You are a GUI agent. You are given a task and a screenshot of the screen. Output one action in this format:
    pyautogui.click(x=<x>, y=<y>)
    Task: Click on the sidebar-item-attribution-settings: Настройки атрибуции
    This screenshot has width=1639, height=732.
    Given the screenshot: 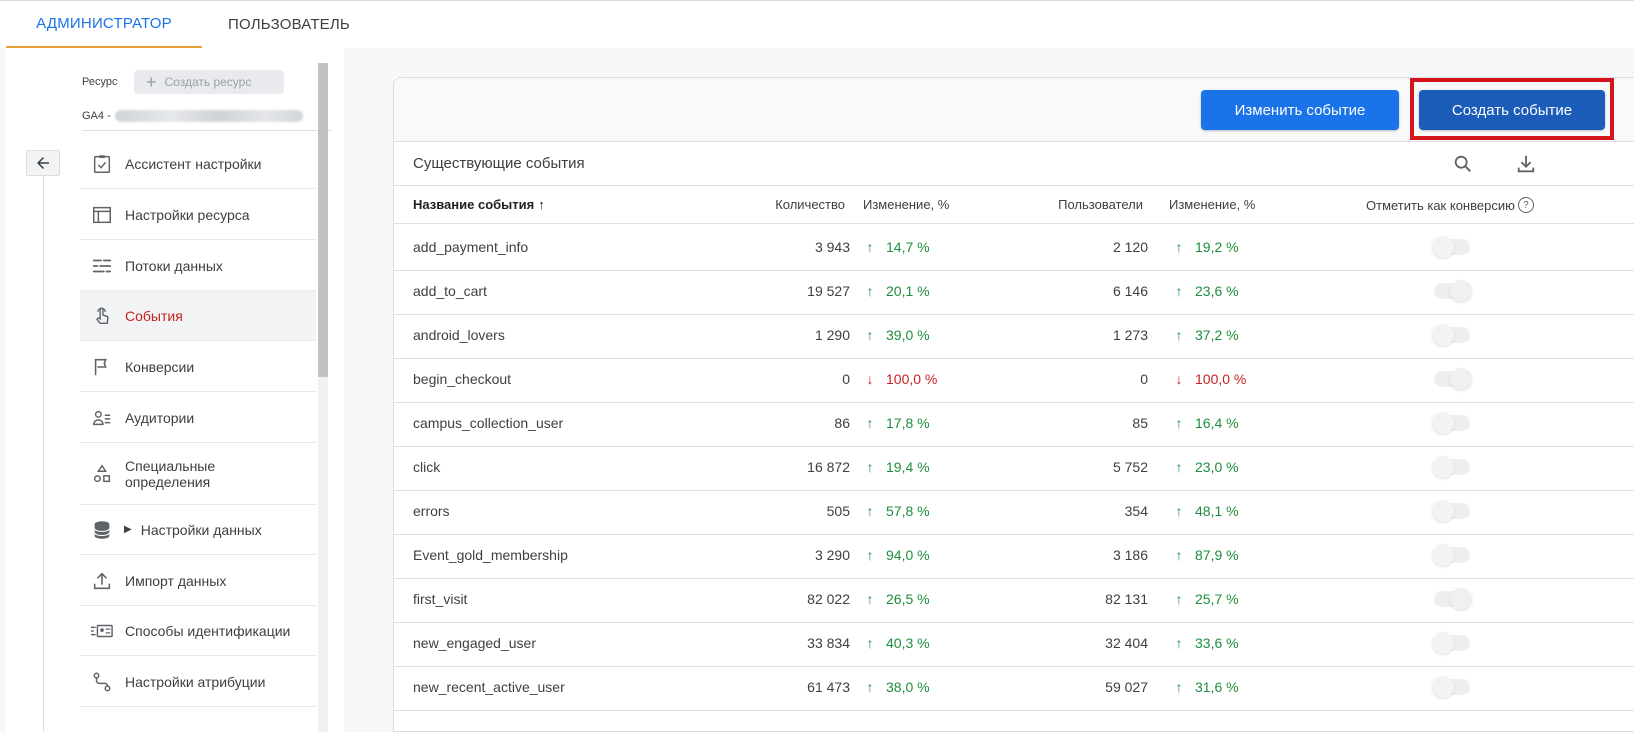 What is the action you would take?
    pyautogui.click(x=198, y=682)
    